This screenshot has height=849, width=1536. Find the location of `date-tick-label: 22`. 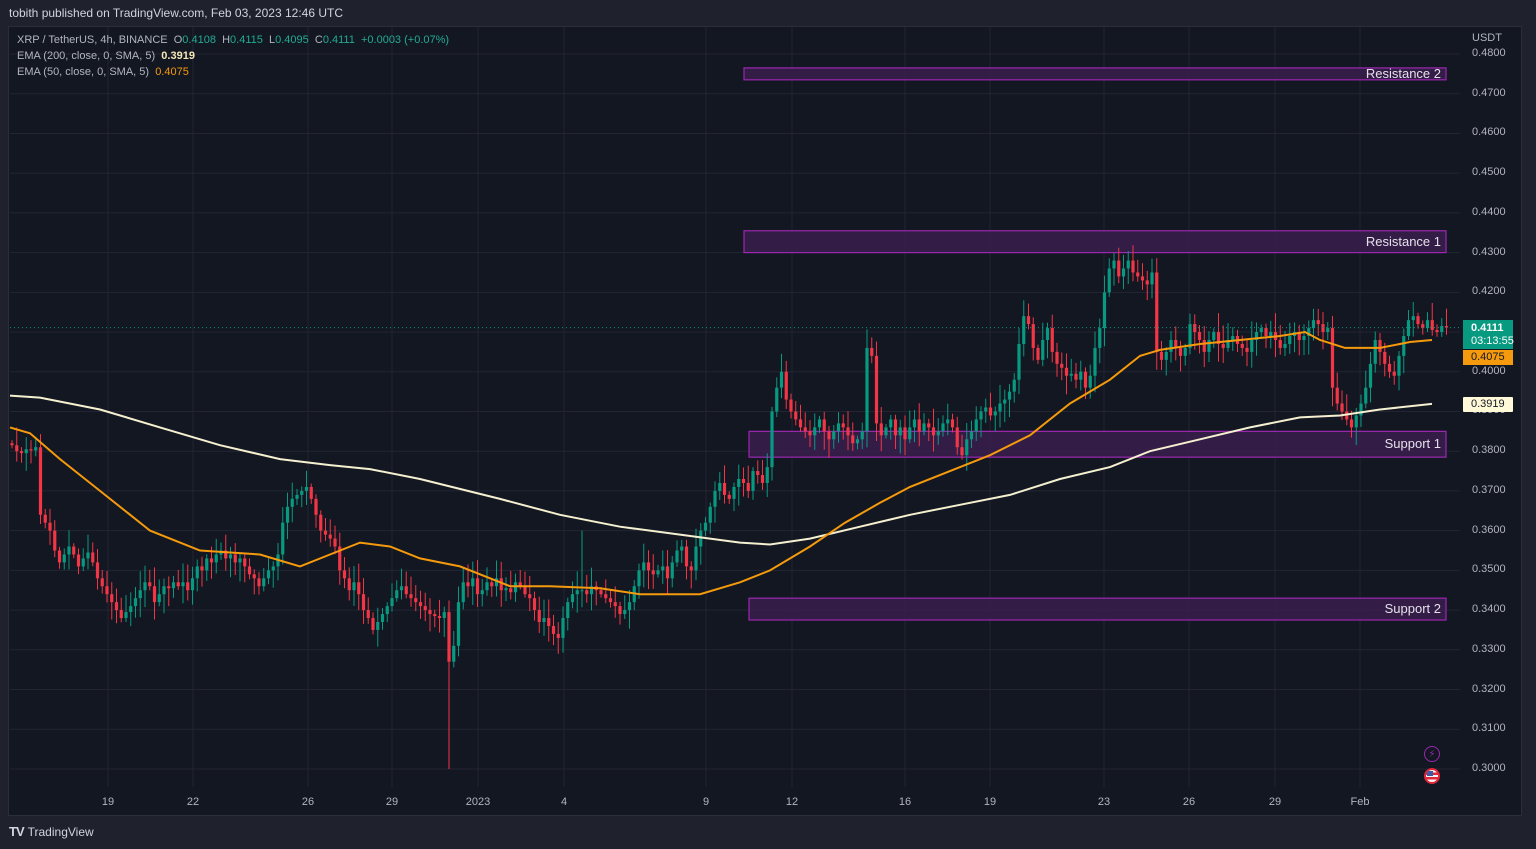

date-tick-label: 22 is located at coordinates (193, 802).